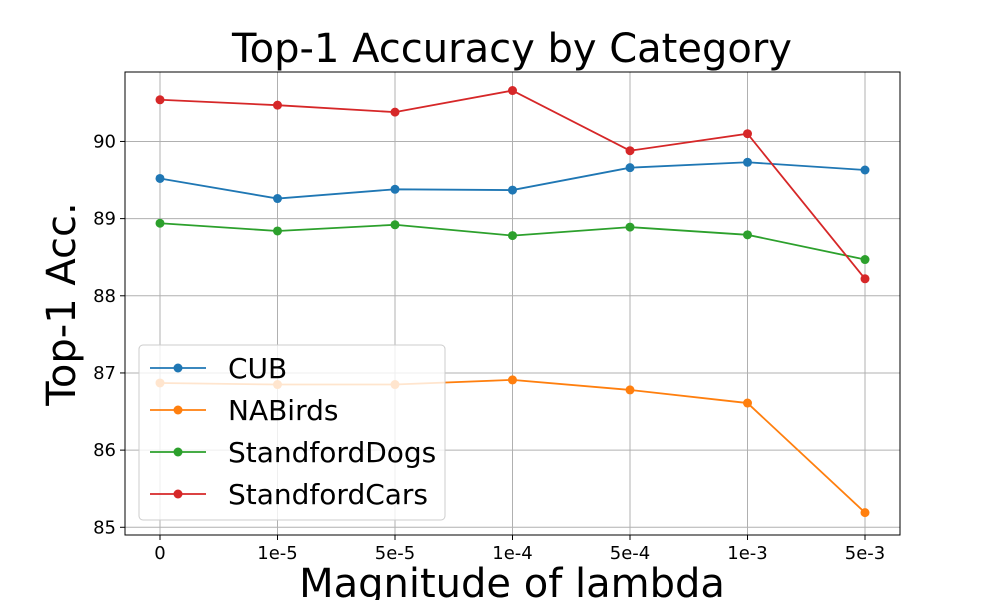 The height and width of the screenshot is (604, 1000). Describe the element at coordinates (104, 373) in the screenshot. I see `y-tick-label: 87` at that location.